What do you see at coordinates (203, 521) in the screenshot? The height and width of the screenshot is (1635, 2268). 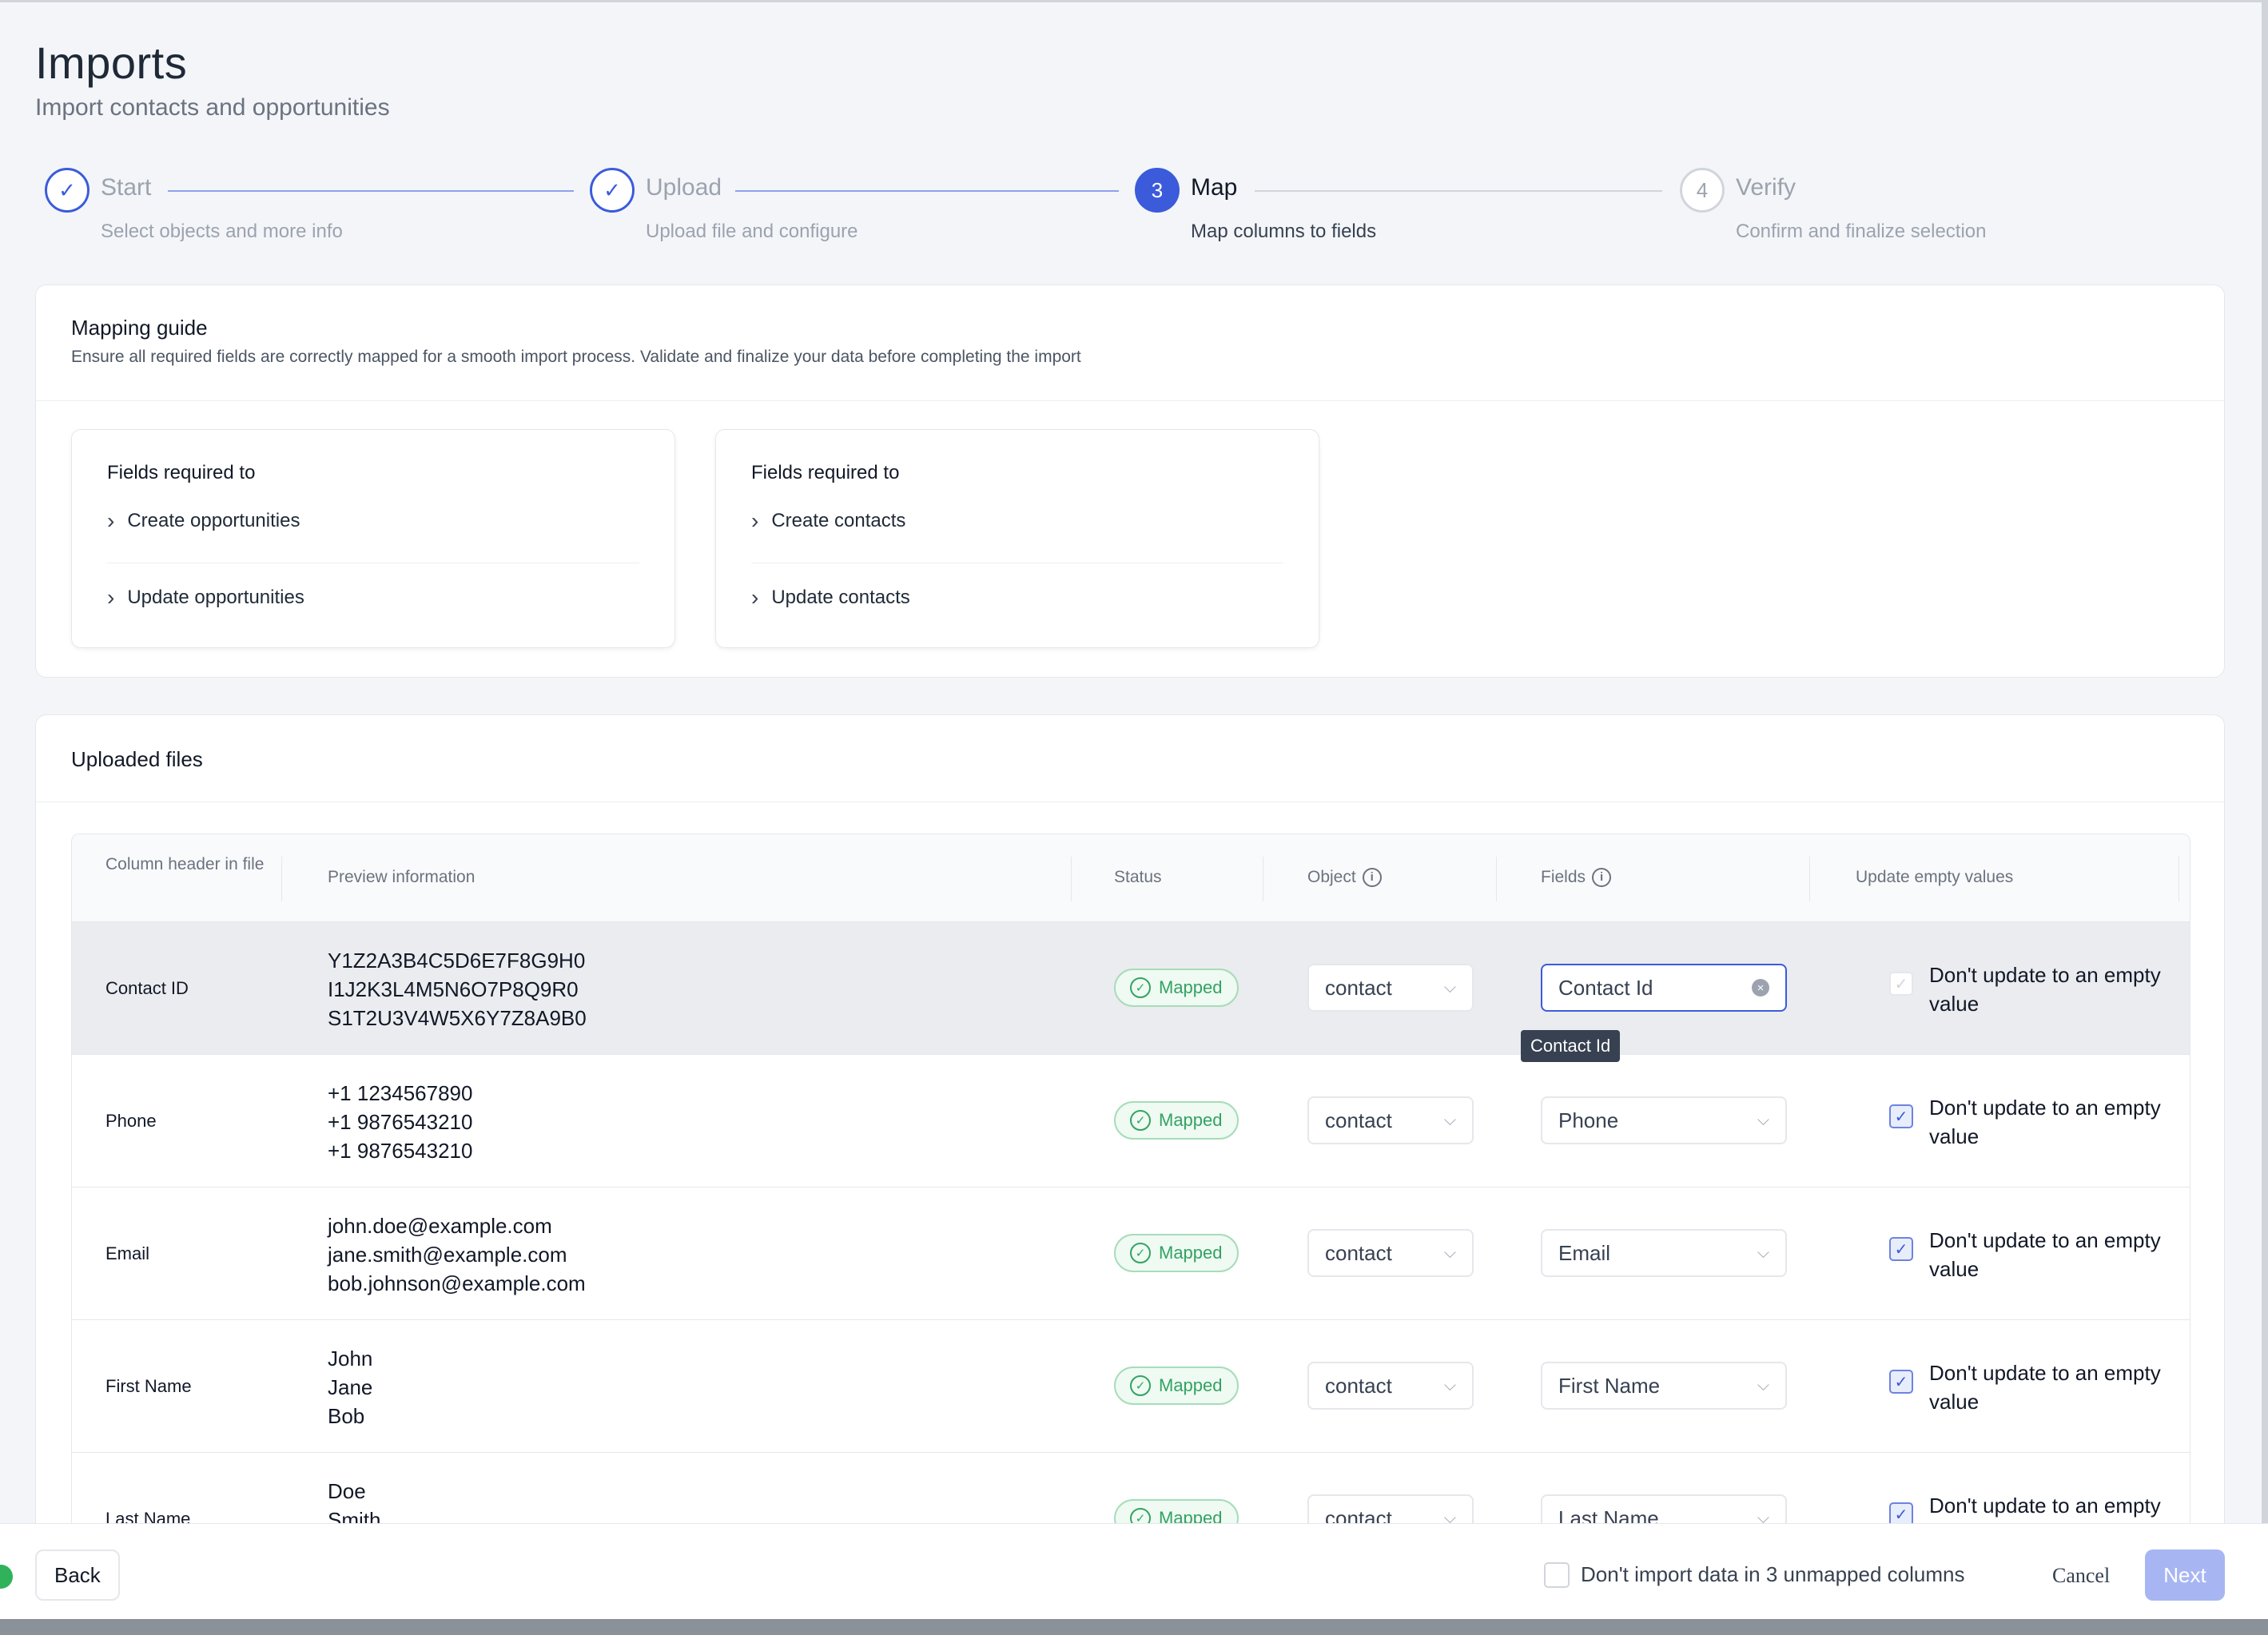 I see `create-opportunities-toggle: › Create opportunities` at bounding box center [203, 521].